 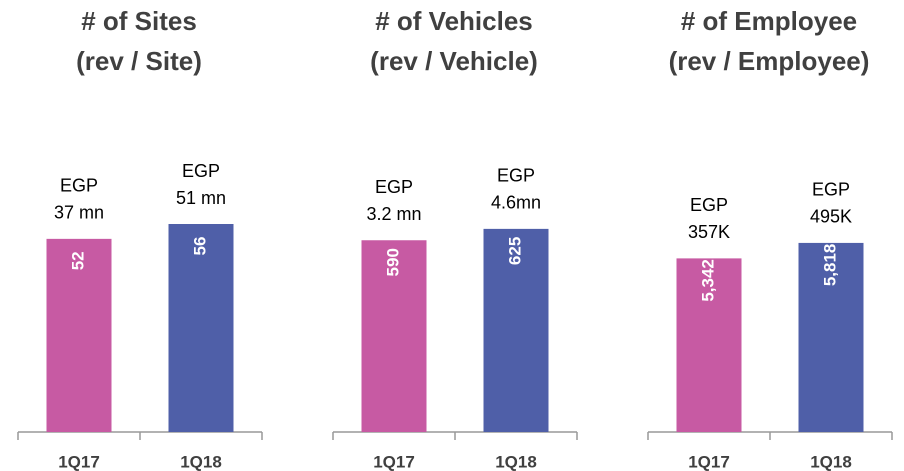 I want to click on annotation: 357K, so click(x=709, y=232).